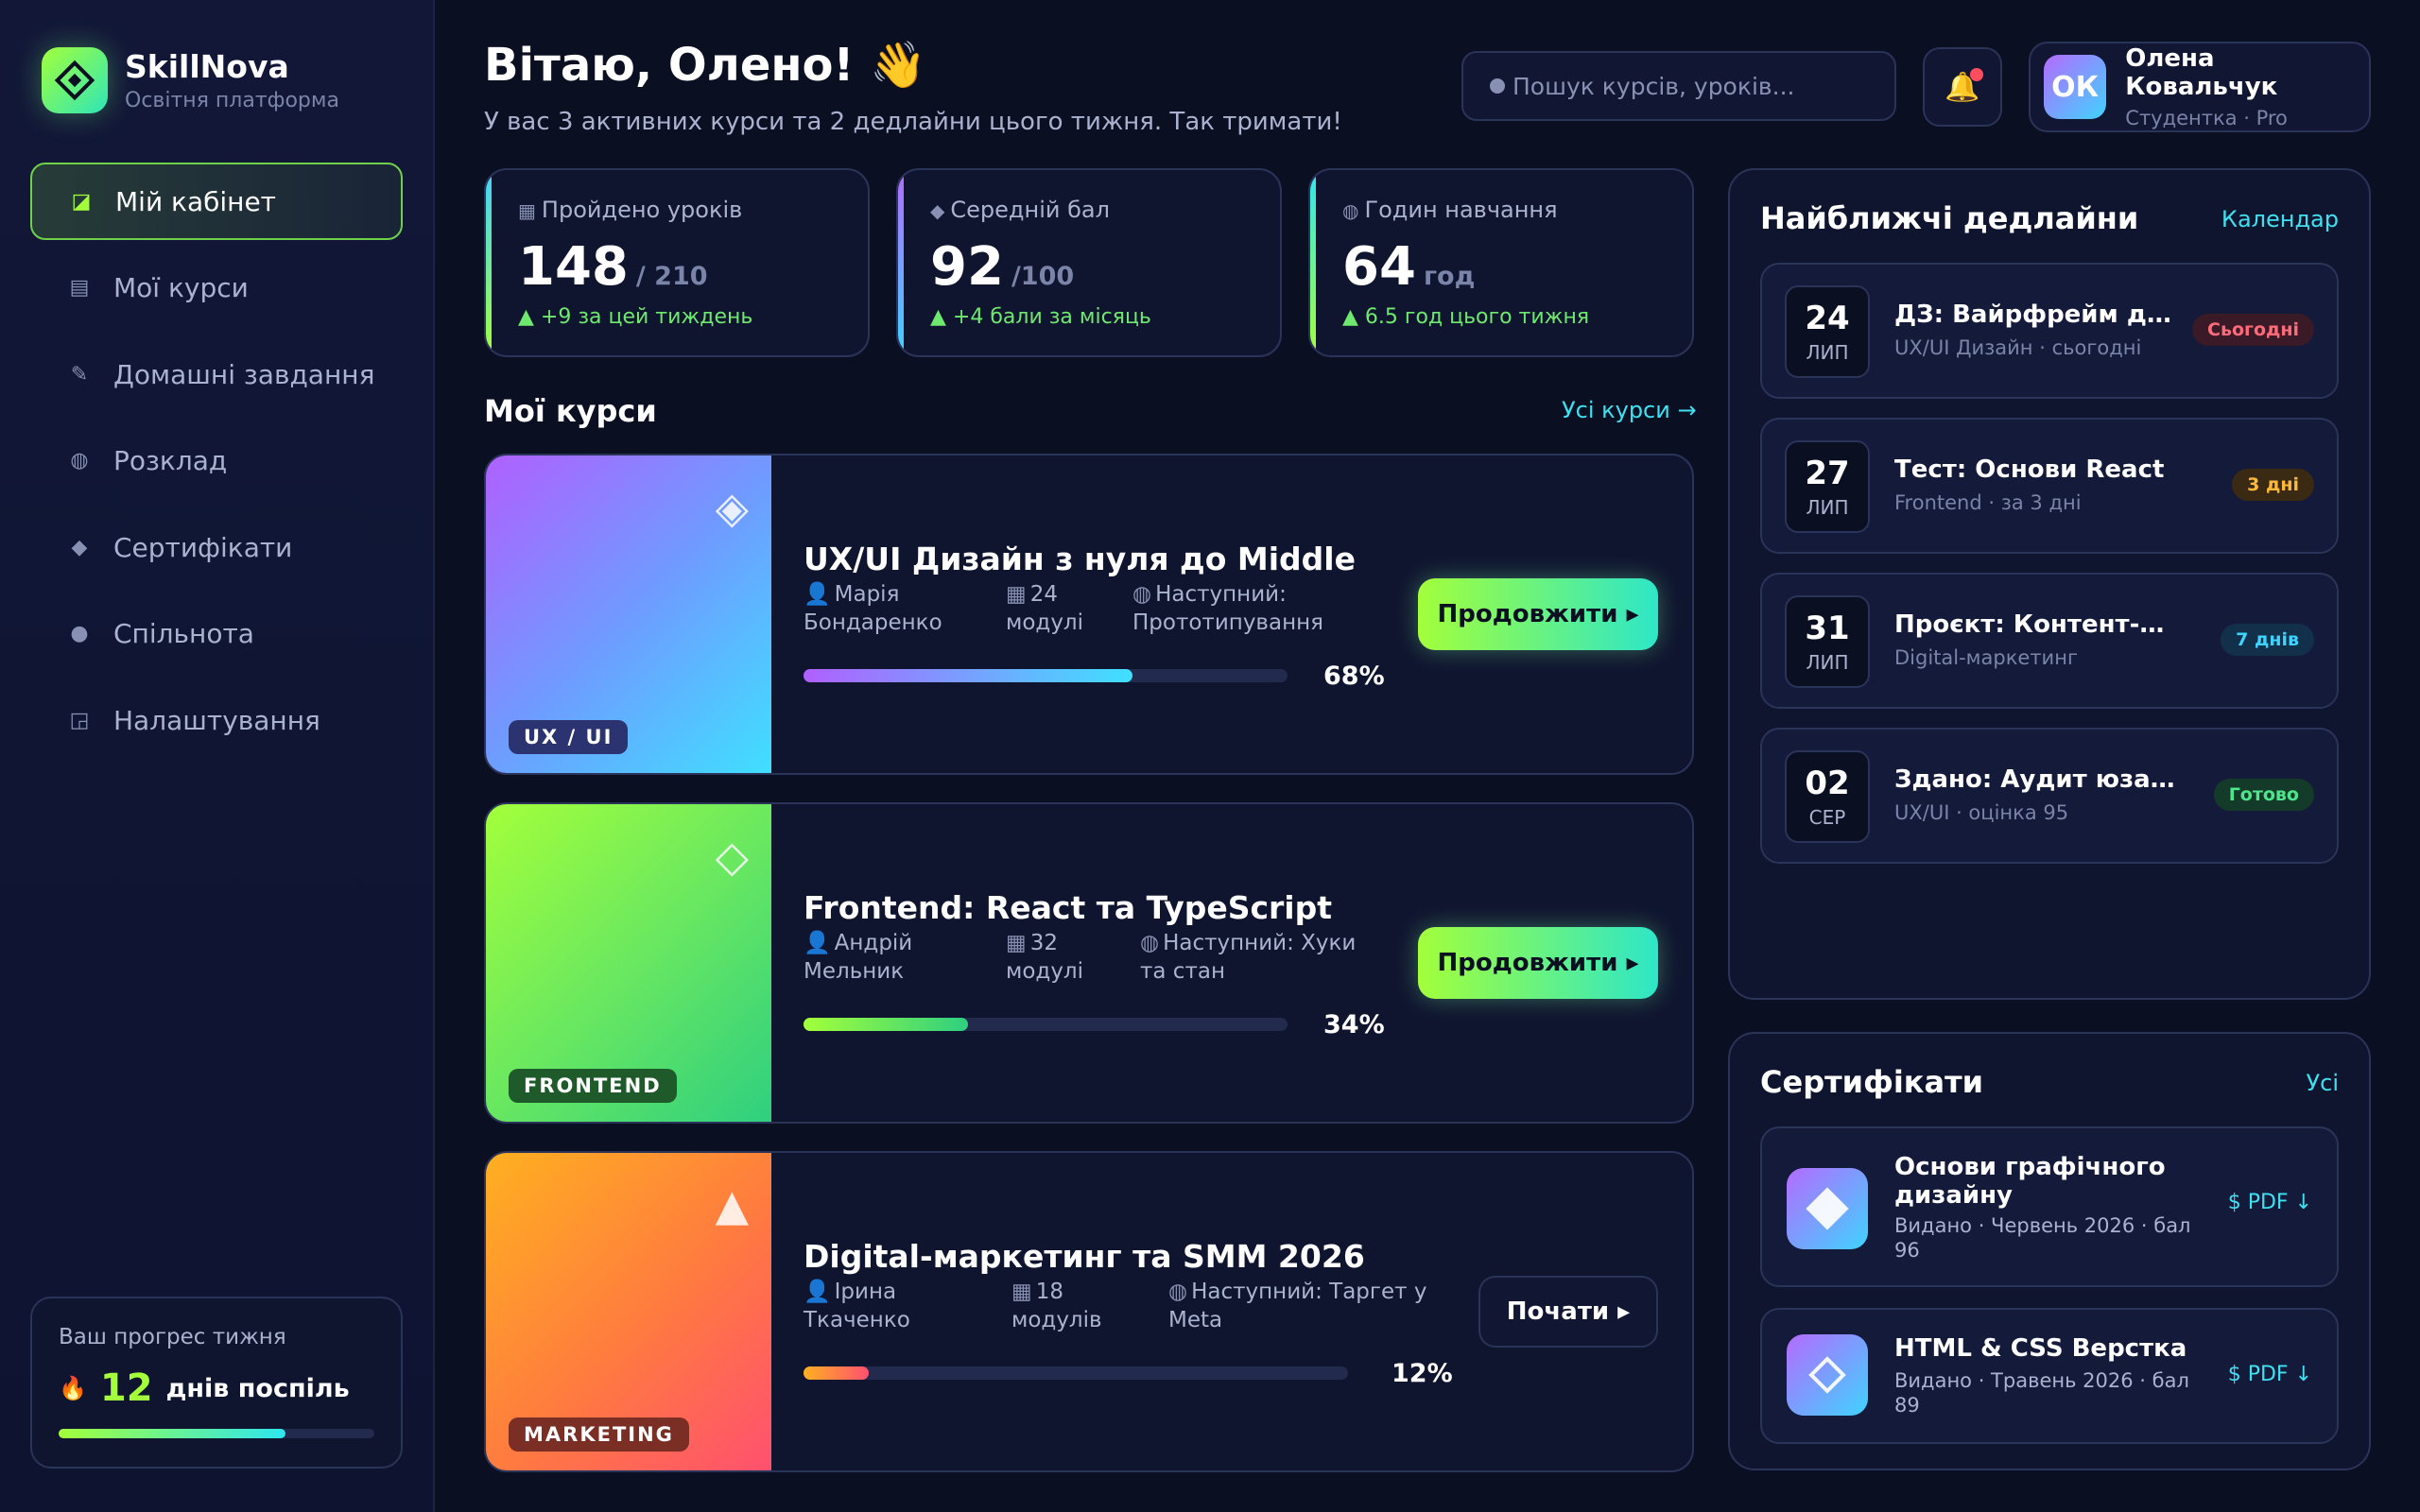  Describe the element at coordinates (1986, 657) in the screenshot. I see `deadline-subtitle: Digital-маркетинг` at that location.